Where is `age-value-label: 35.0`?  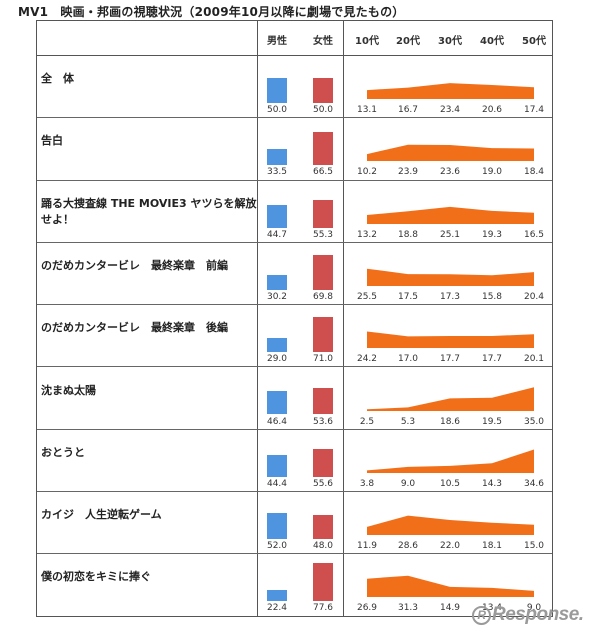
age-value-label: 35.0 is located at coordinates (534, 421).